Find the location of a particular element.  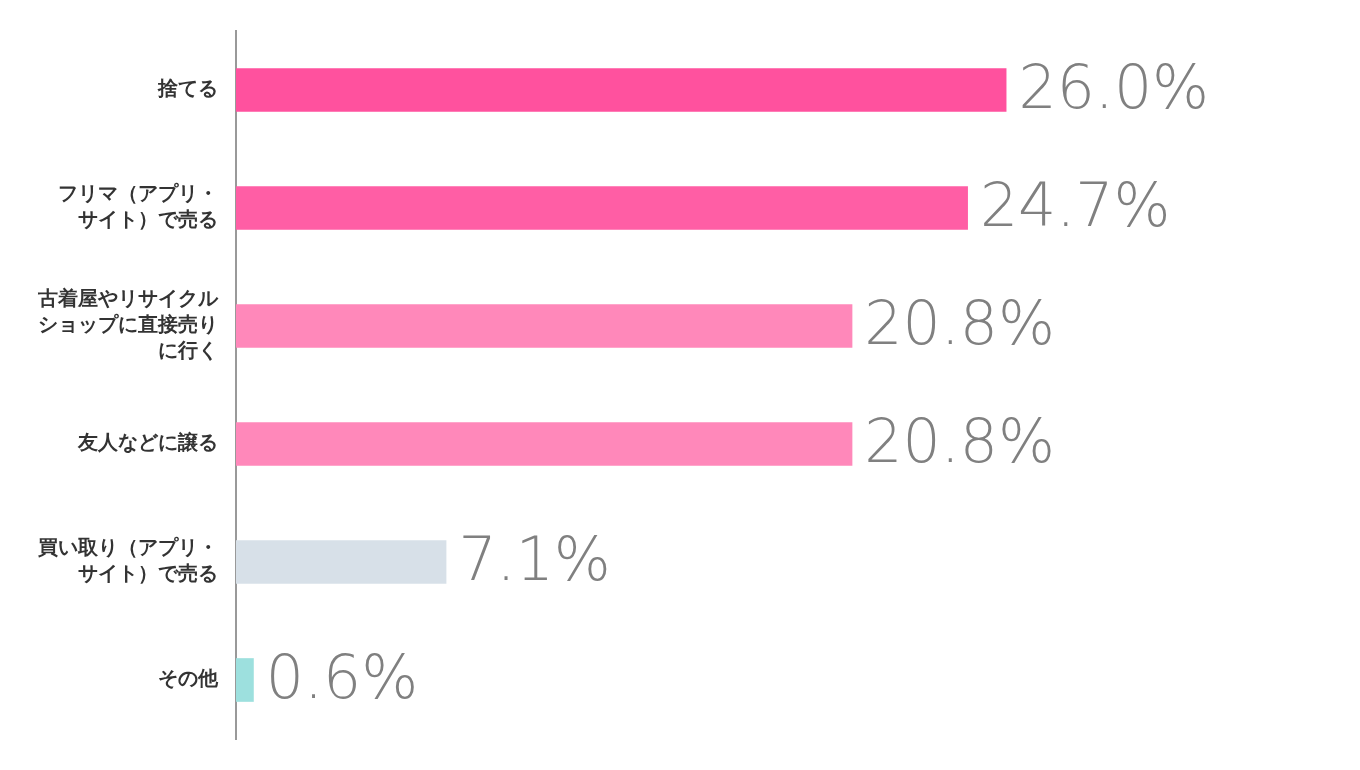

y-tick-label: その他 is located at coordinates (188, 678).